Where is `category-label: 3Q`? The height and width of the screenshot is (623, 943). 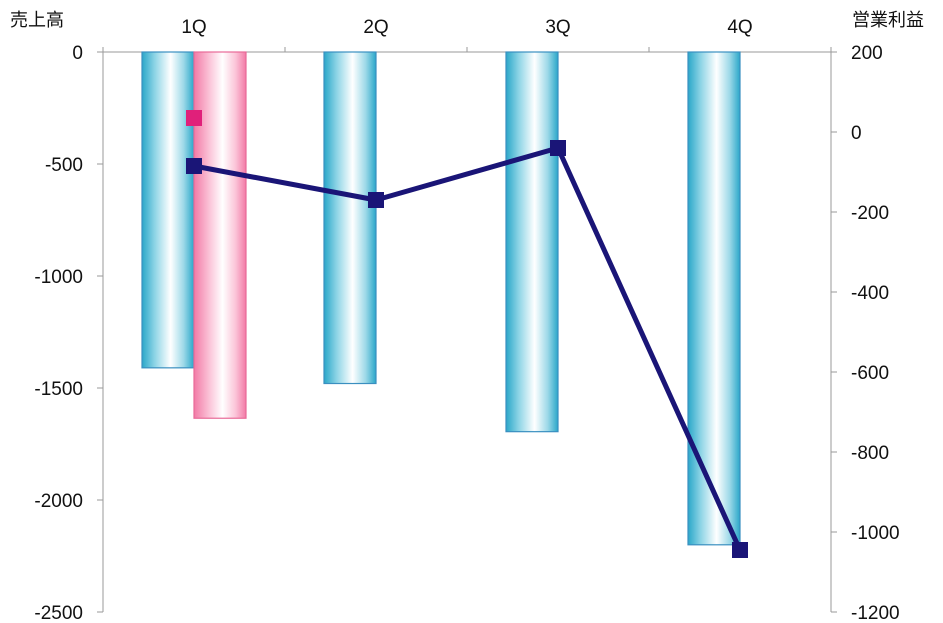
category-label: 3Q is located at coordinates (557, 27).